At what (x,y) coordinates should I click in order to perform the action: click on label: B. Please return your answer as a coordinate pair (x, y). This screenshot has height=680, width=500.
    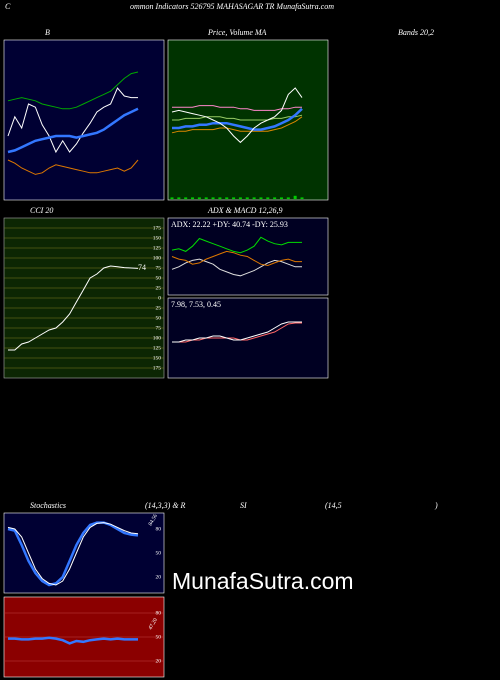
    Looking at the image, I should click on (47, 32).